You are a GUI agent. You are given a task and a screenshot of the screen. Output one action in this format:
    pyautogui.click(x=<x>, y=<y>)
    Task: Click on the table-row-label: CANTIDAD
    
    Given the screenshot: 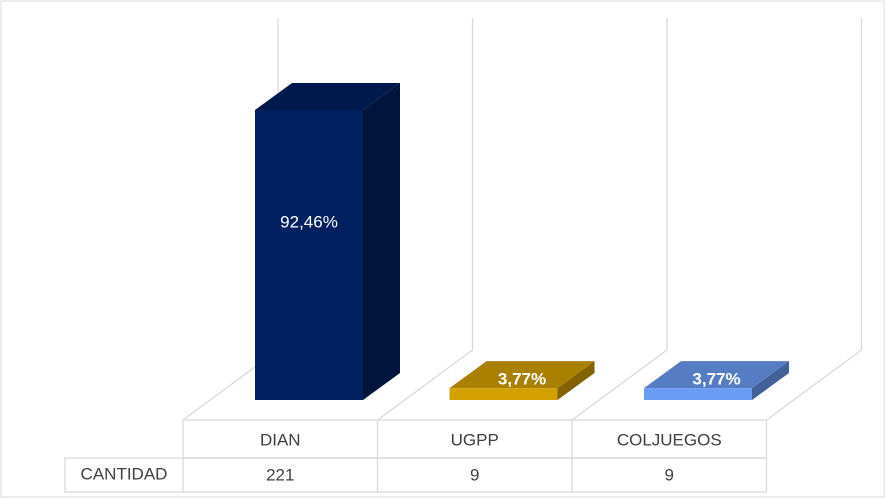 What is the action you would take?
    pyautogui.click(x=124, y=473)
    